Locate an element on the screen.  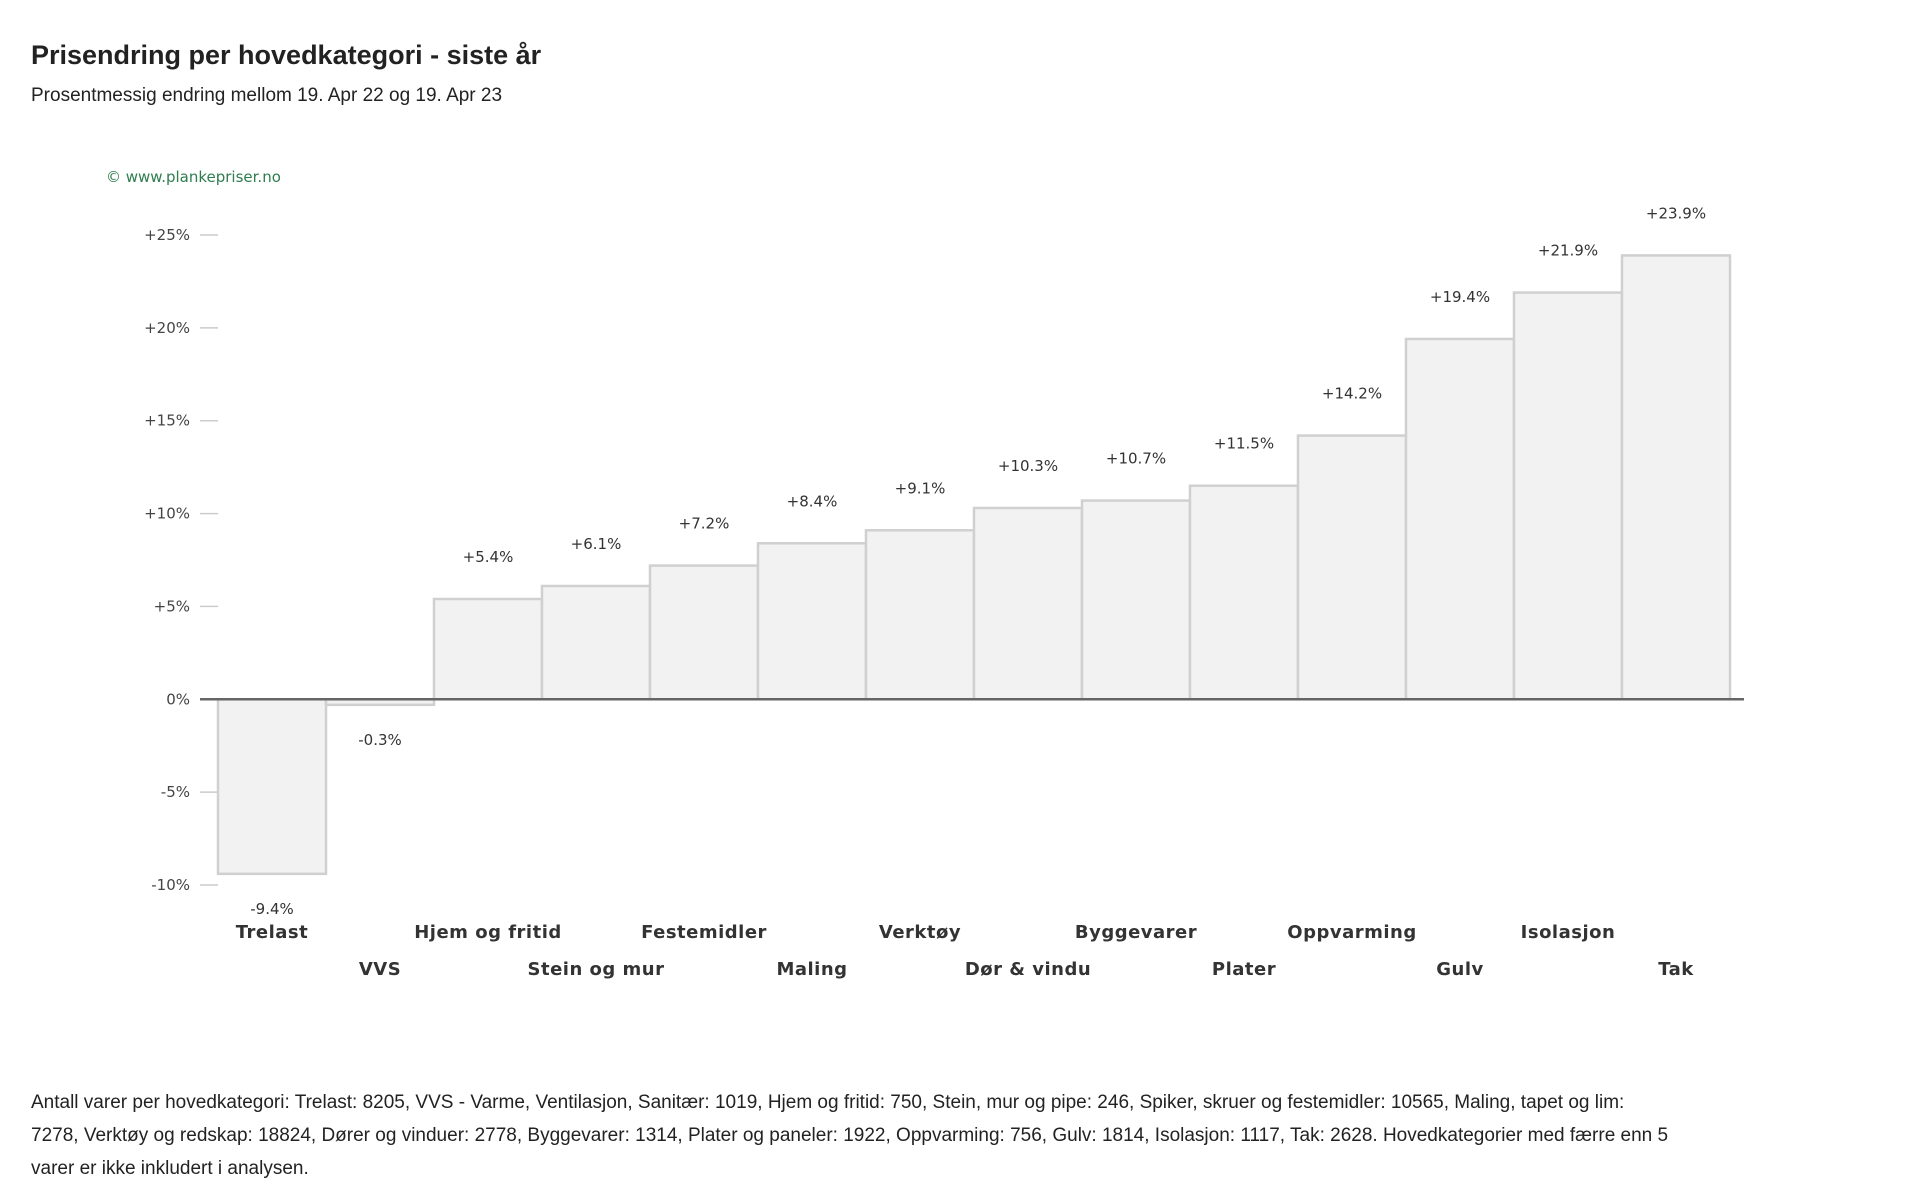
value-label: +7.2% is located at coordinates (704, 524).